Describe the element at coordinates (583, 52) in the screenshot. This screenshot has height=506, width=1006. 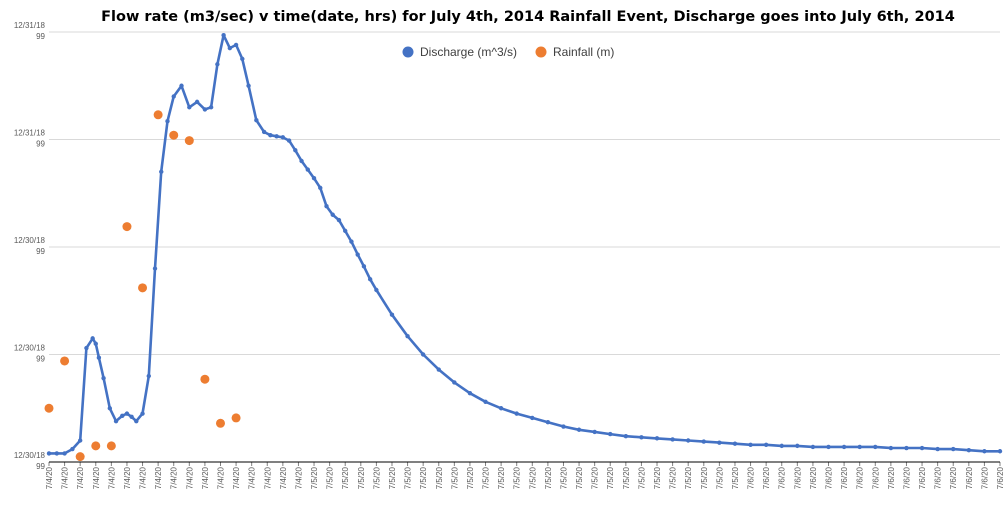
I see `legend-label-rainfall: Rainfall (m)` at that location.